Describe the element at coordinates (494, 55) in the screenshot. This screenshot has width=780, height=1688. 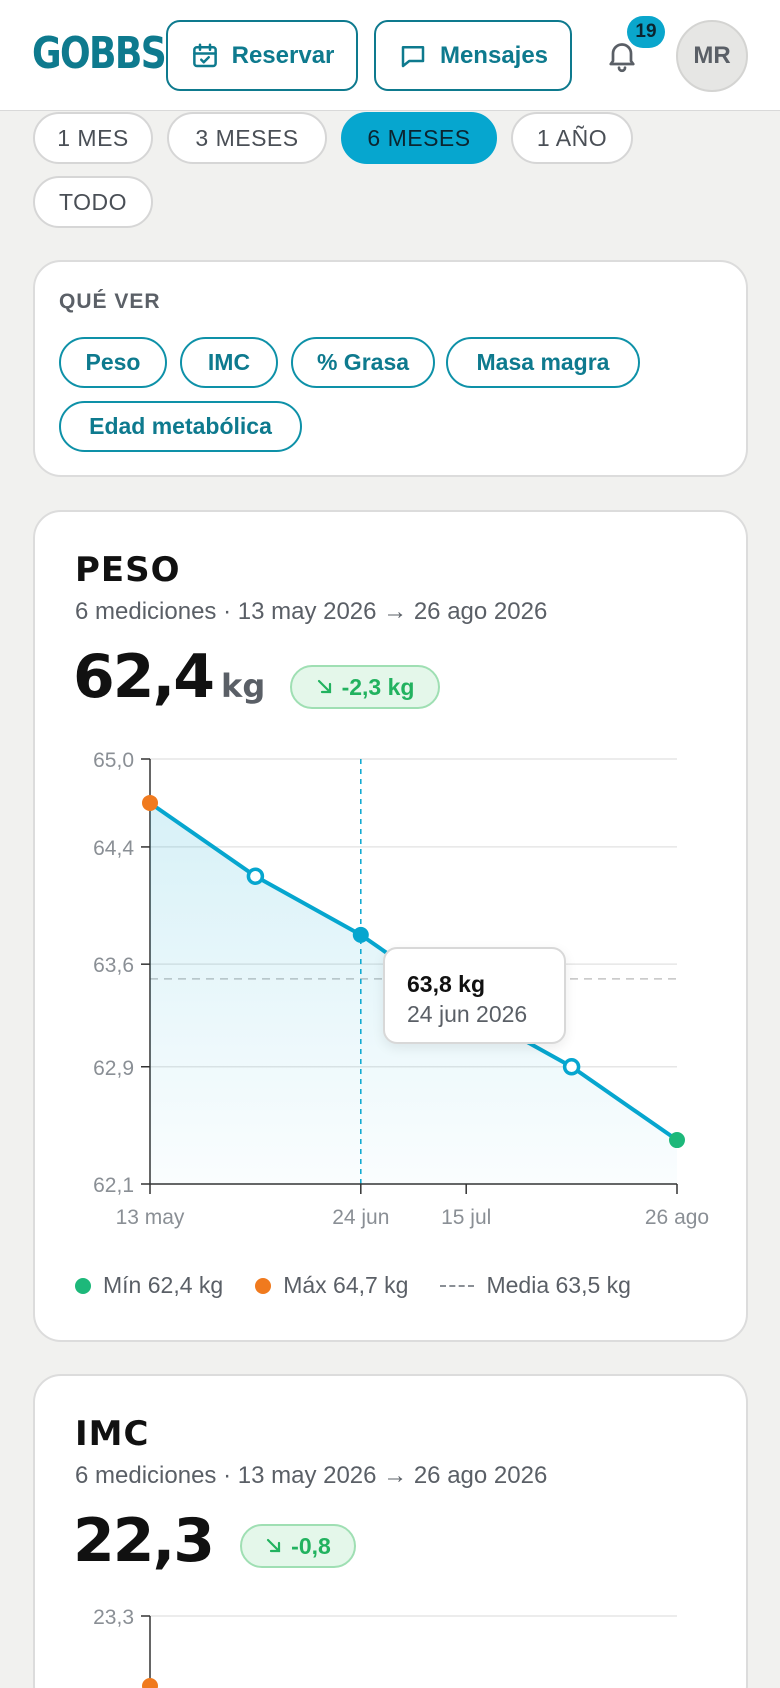
I see `messages-label: Mensajes` at that location.